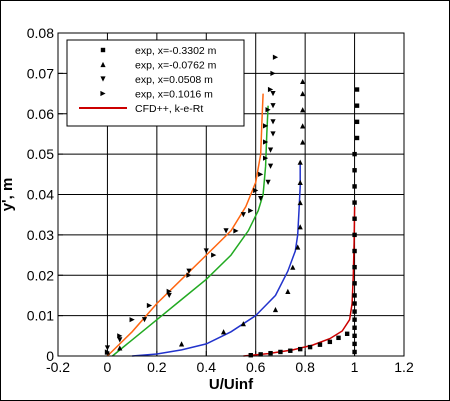  I want to click on legend-entry-label: exp, x=-0.3302 m, so click(176, 51).